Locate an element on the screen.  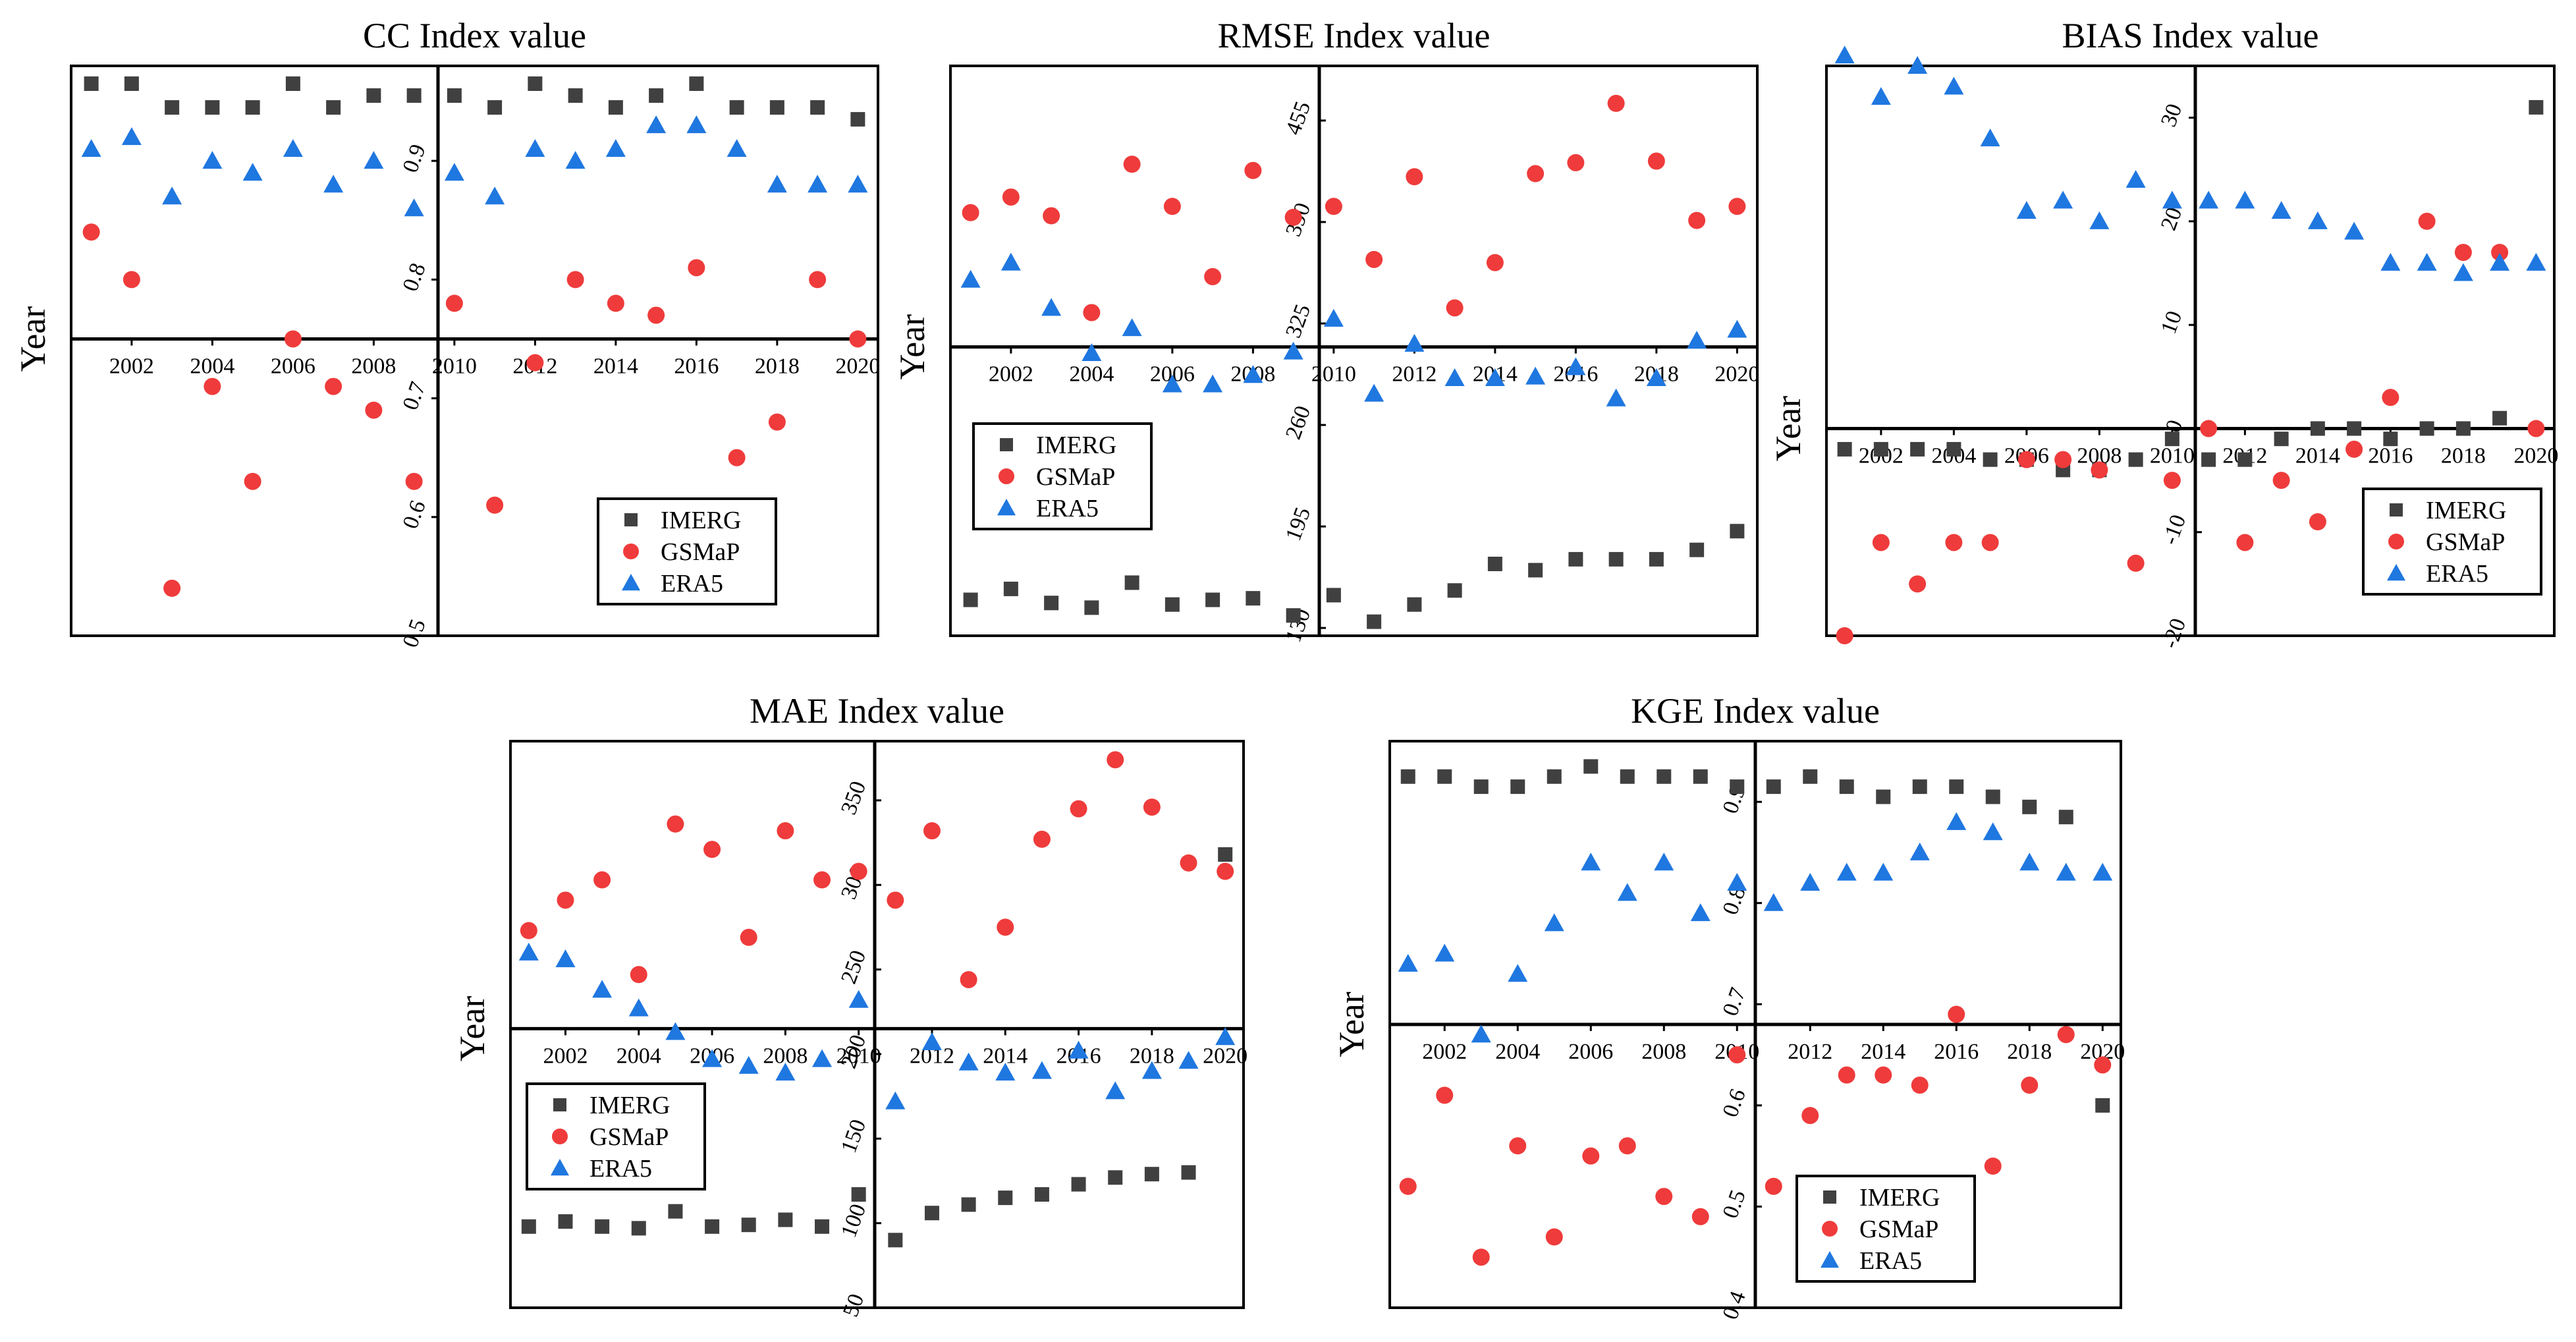
legend-label-imerg: IMERG is located at coordinates (629, 1106).